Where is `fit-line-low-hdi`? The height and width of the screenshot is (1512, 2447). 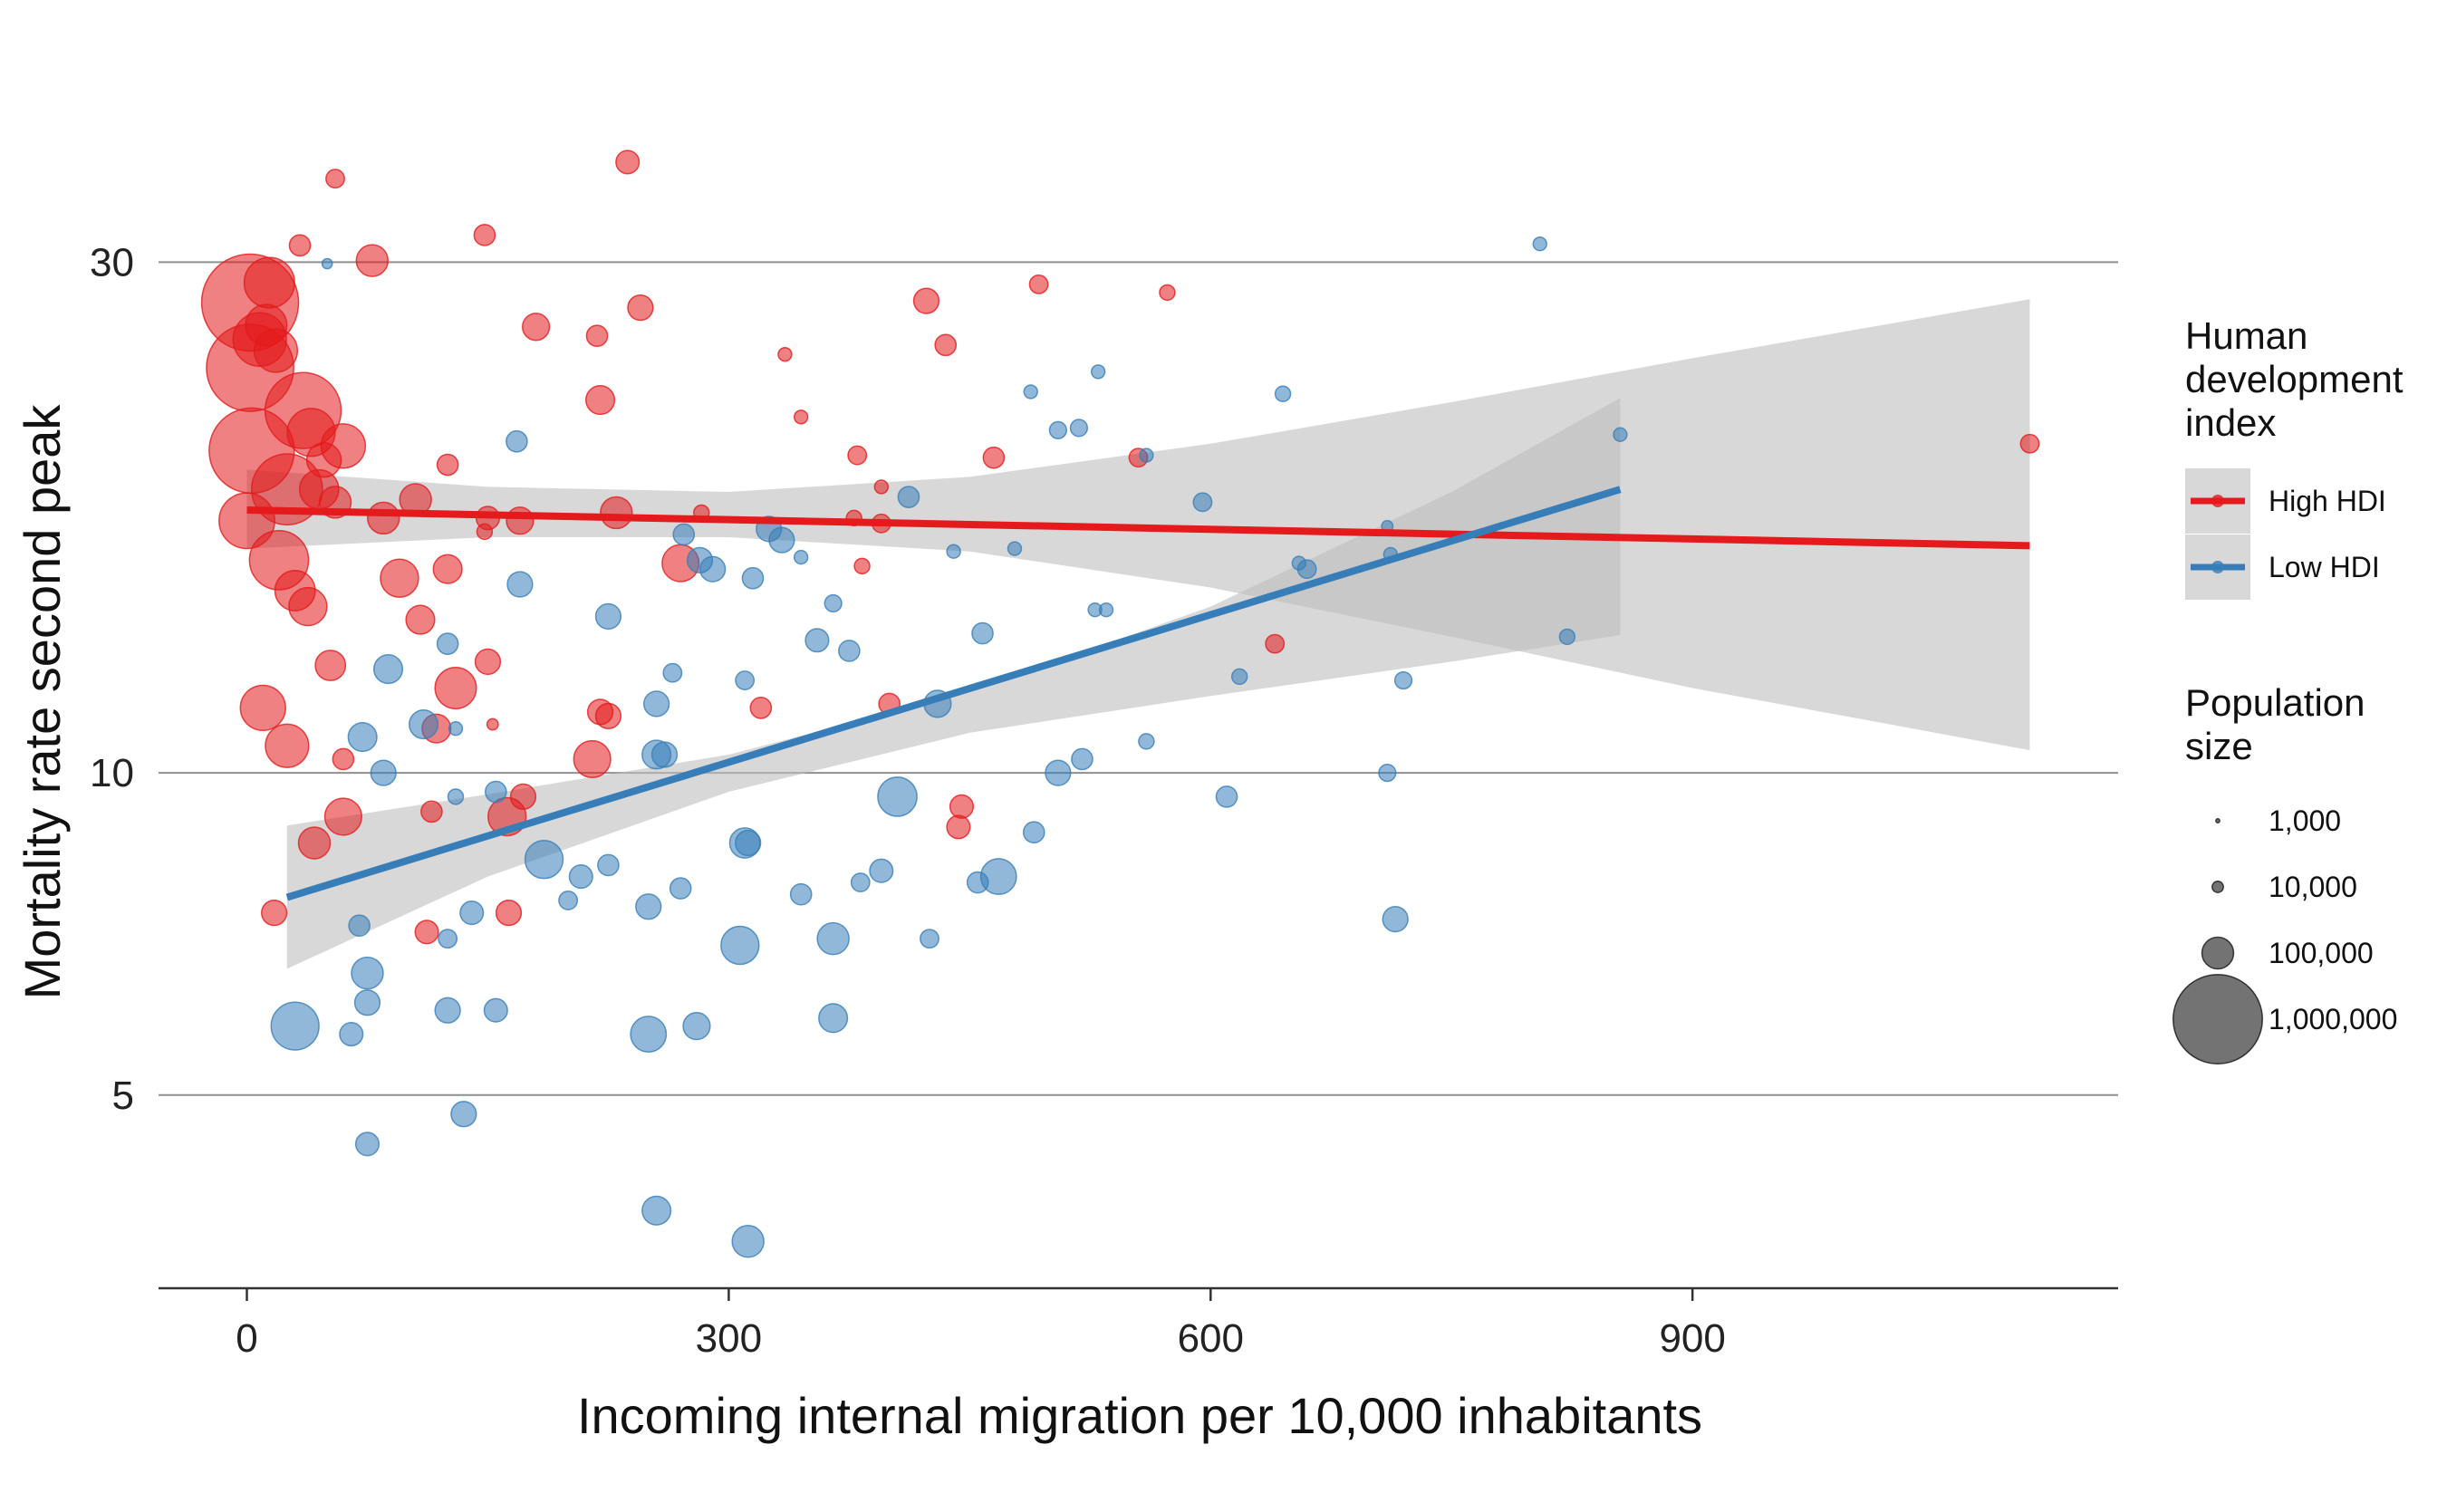
fit-line-low-hdi is located at coordinates (954, 693).